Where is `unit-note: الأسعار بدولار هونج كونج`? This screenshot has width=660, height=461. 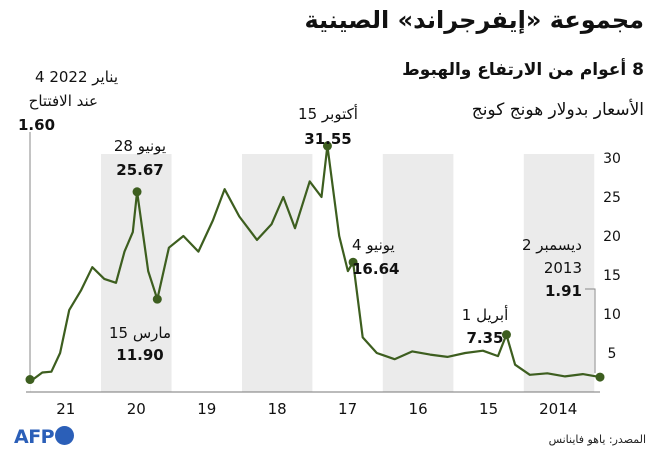 unit-note: الأسعار بدولار هونج كونج is located at coordinates (557, 110).